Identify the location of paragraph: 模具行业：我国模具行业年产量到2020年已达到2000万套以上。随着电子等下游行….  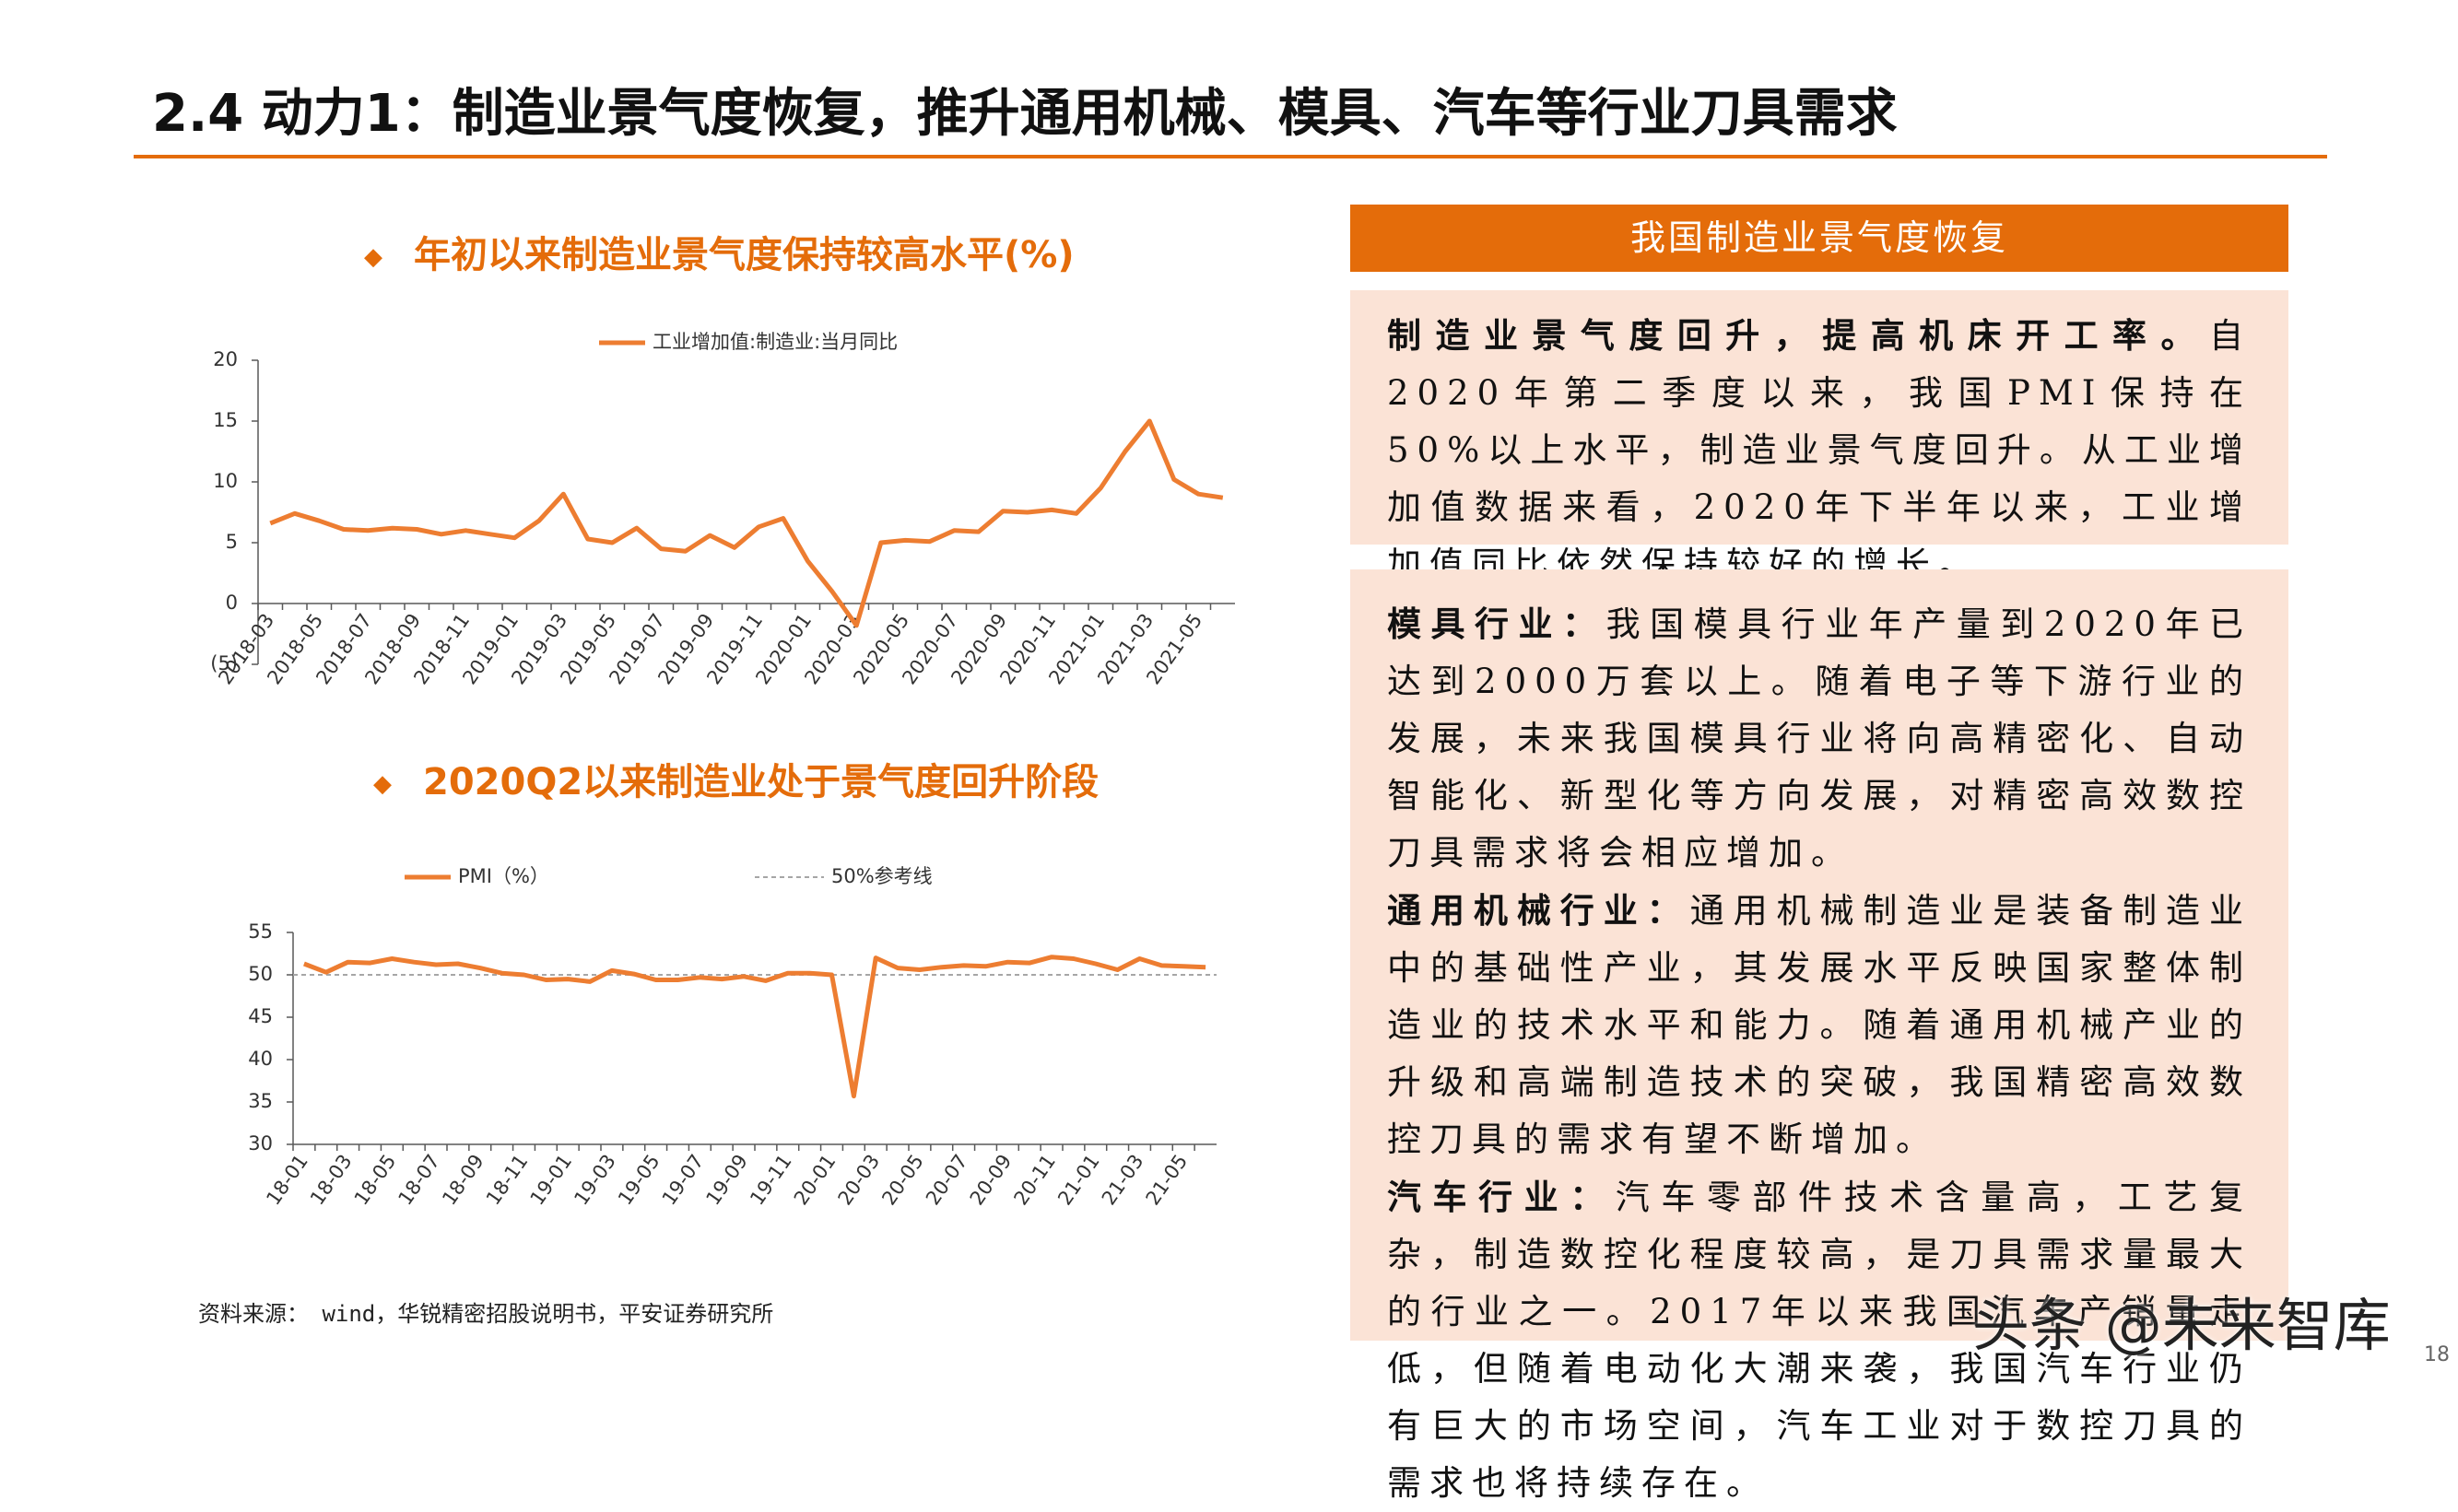
(1819, 738).